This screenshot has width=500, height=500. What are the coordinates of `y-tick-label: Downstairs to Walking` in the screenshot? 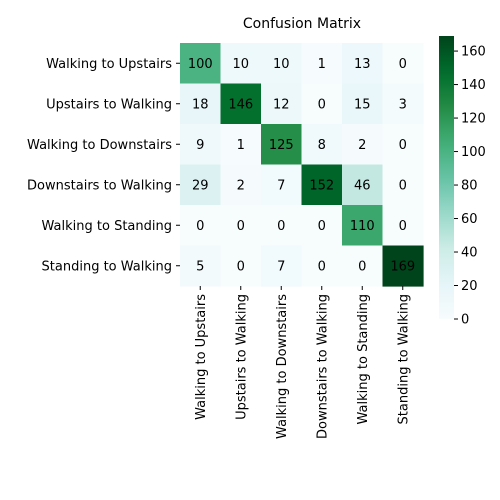 It's located at (99, 185).